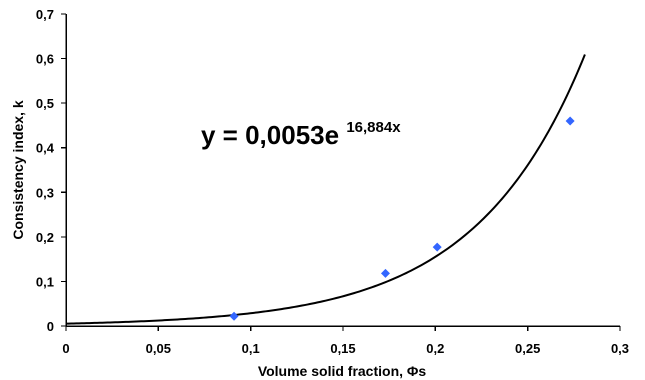 This screenshot has width=645, height=380. What do you see at coordinates (45, 281) in the screenshot?
I see `y-tick-label: 0,1` at bounding box center [45, 281].